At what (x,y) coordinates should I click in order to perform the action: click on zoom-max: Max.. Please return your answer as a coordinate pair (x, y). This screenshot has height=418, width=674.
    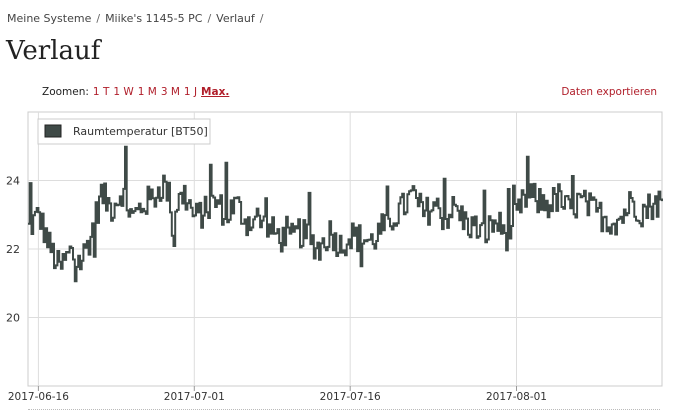
    Looking at the image, I should click on (215, 92).